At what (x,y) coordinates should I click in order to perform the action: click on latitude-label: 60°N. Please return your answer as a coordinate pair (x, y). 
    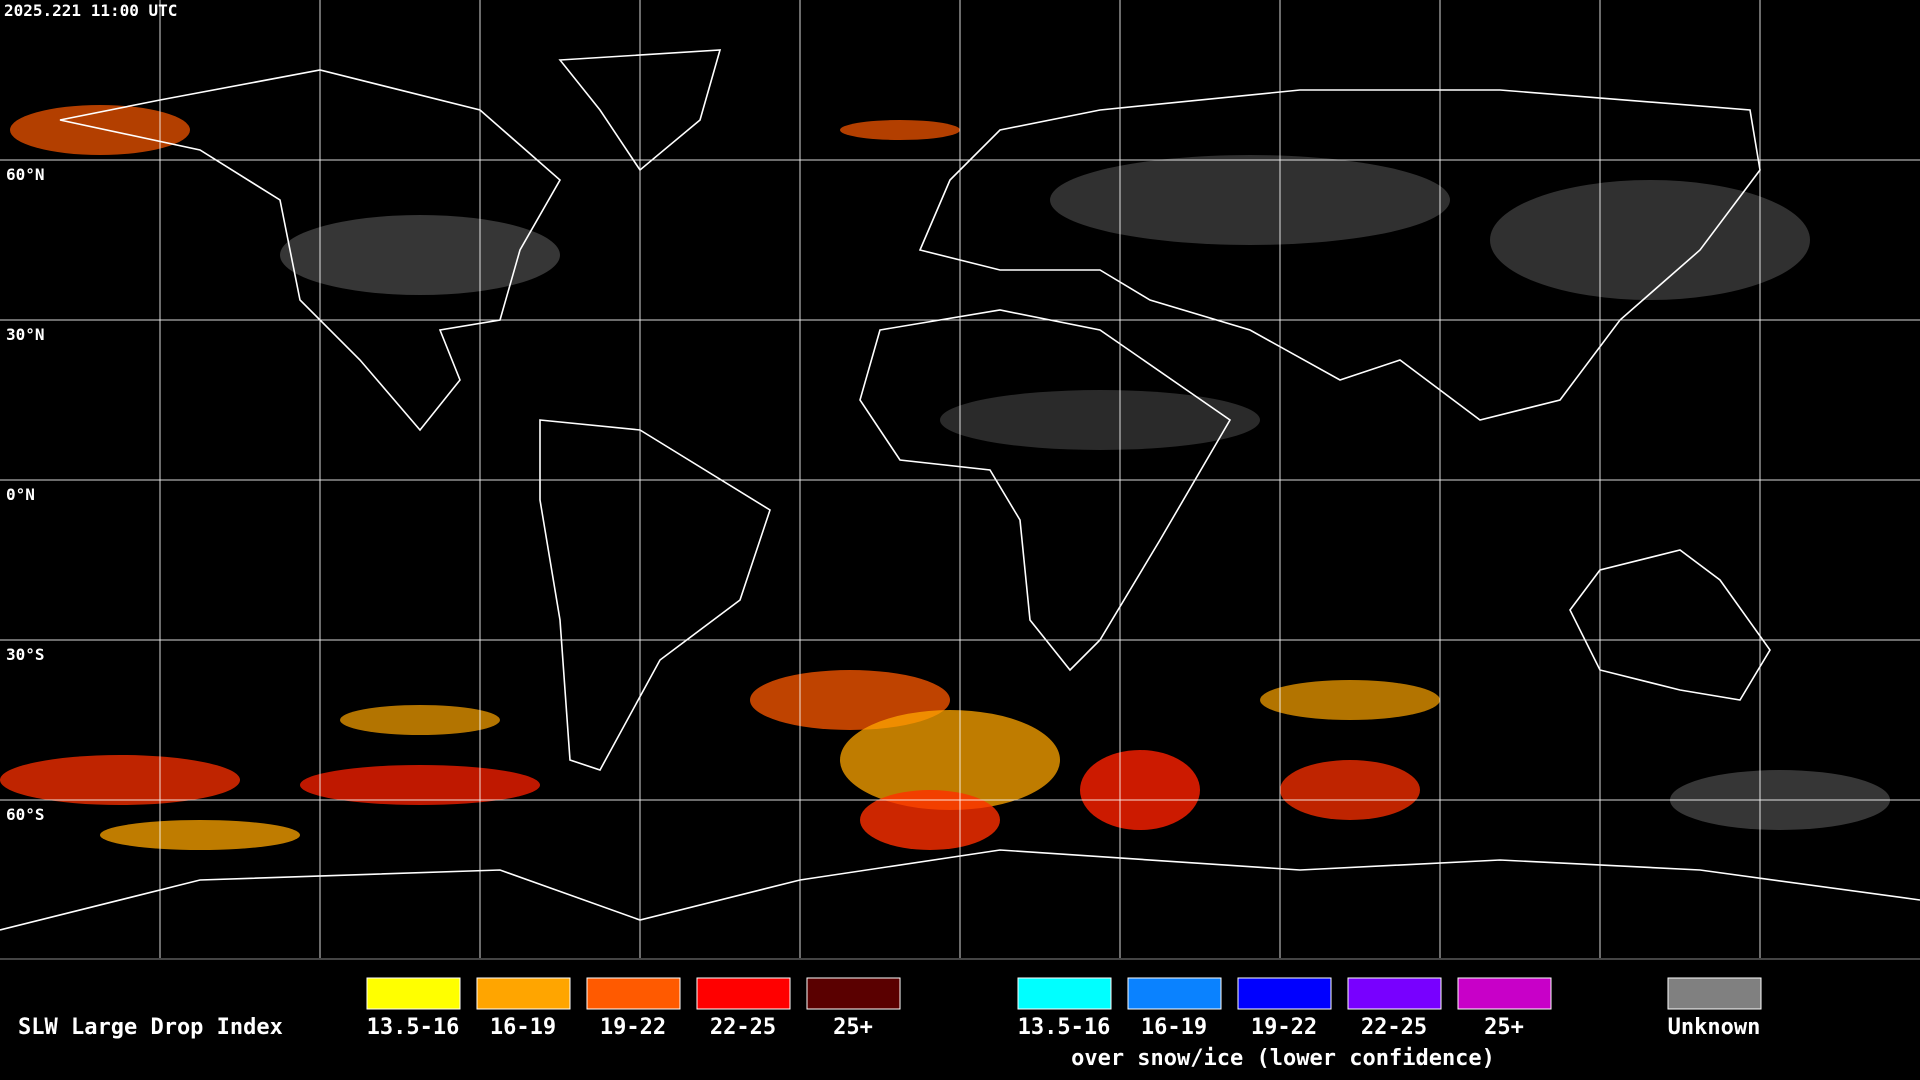
    Looking at the image, I should click on (25, 174).